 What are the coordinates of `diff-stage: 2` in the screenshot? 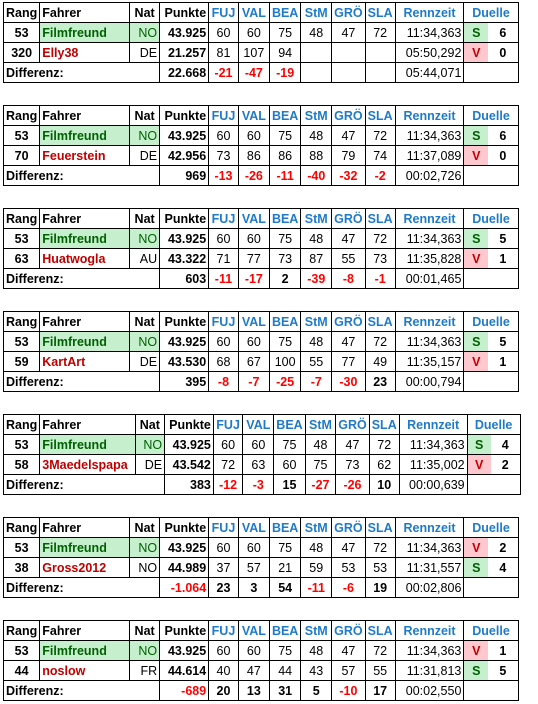 It's located at (285, 278).